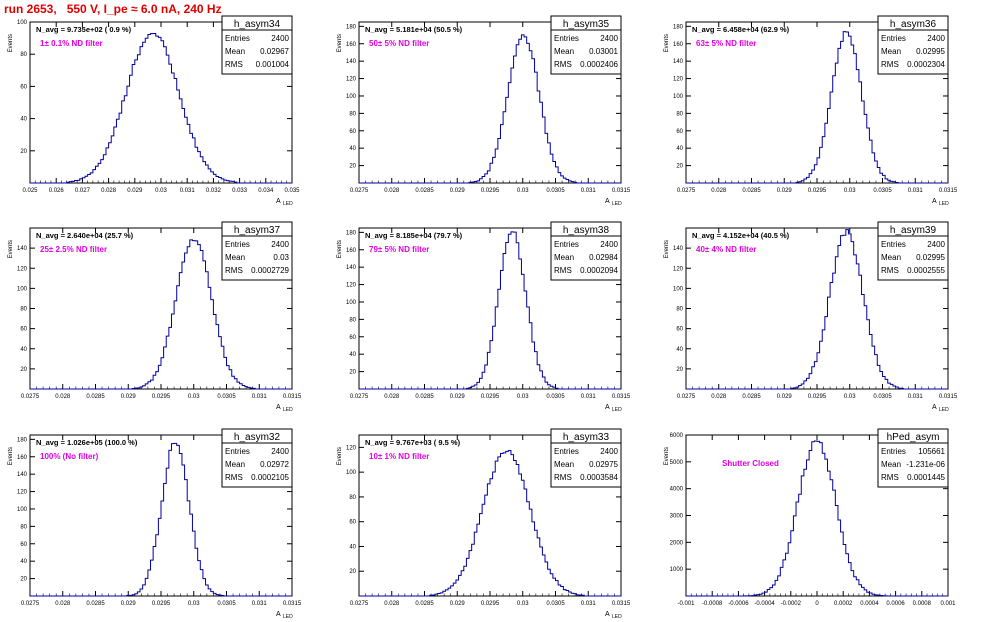 This screenshot has width=996, height=622. Describe the element at coordinates (913, 24) in the screenshot. I see `histogram-name: h_asym36` at that location.